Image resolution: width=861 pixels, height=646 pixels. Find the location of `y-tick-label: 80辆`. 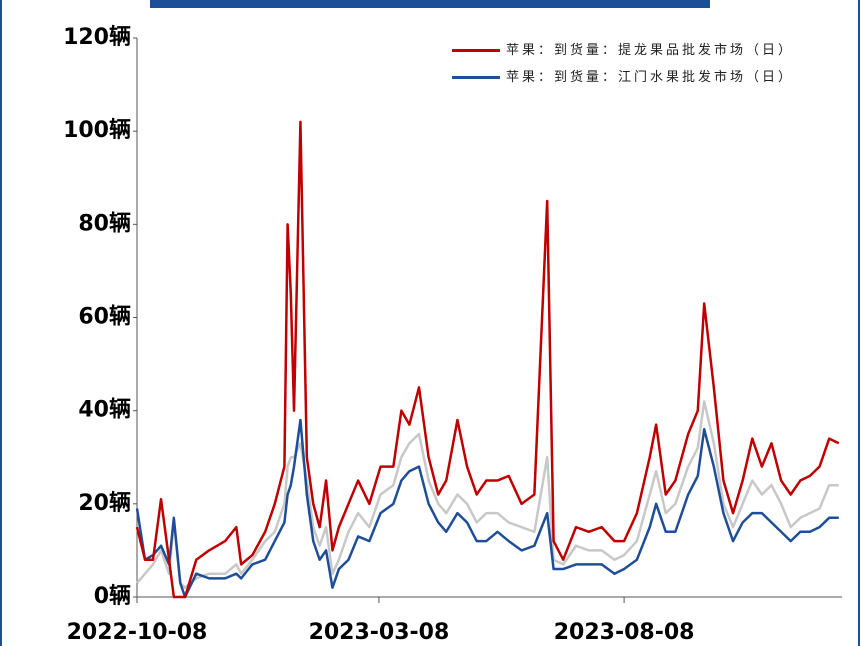

y-tick-label: 80辆 is located at coordinates (104, 223).